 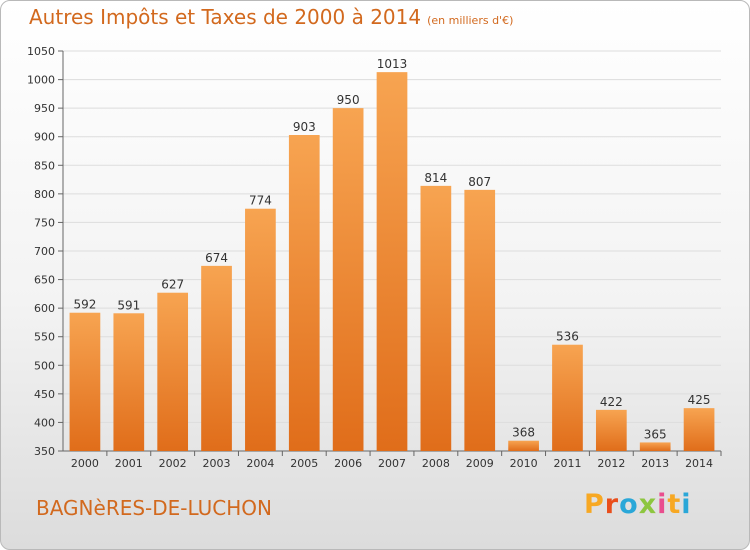 I want to click on y-tick-label: 900, so click(x=44, y=137).